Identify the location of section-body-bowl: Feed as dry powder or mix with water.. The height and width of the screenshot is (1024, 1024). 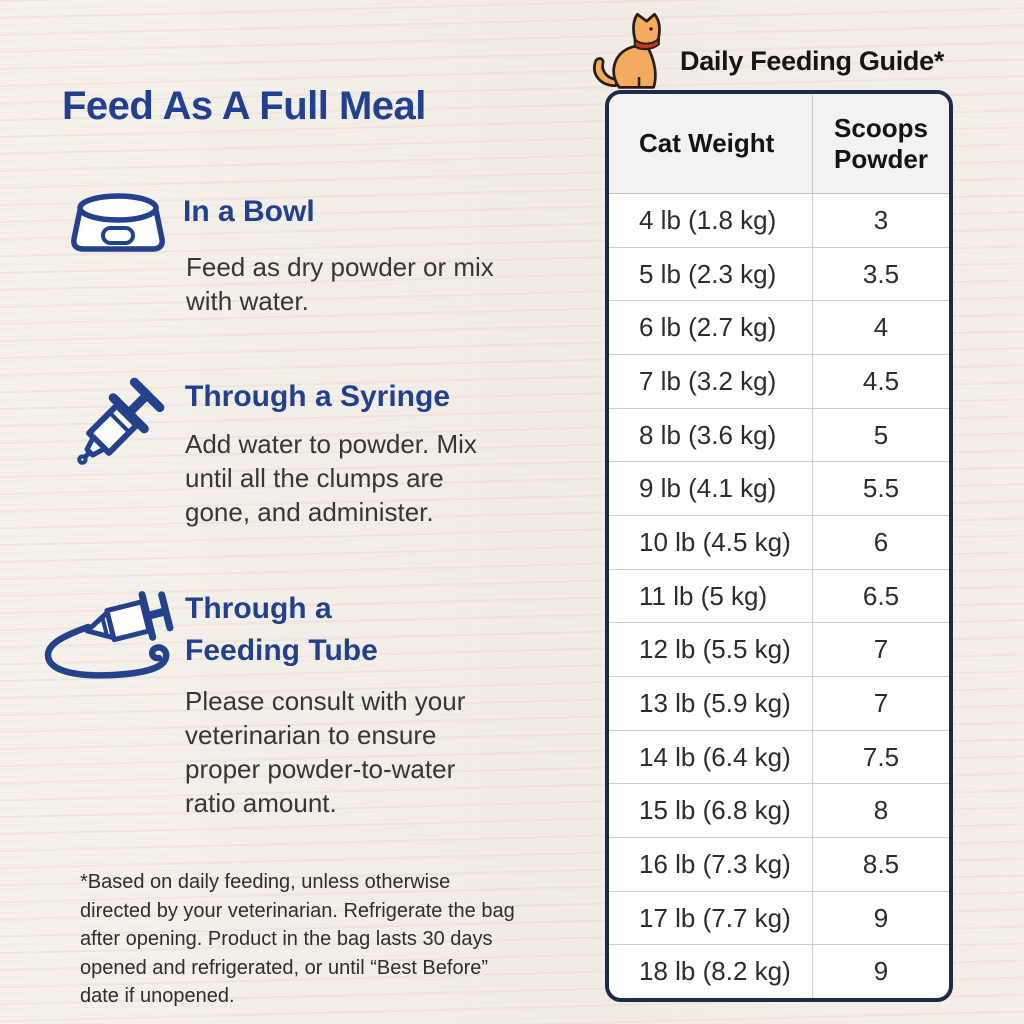
(340, 284).